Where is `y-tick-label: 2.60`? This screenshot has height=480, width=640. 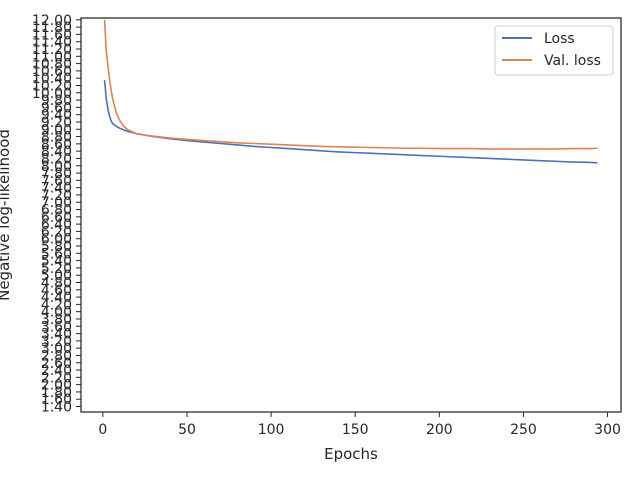 y-tick-label: 2.60 is located at coordinates (56, 364).